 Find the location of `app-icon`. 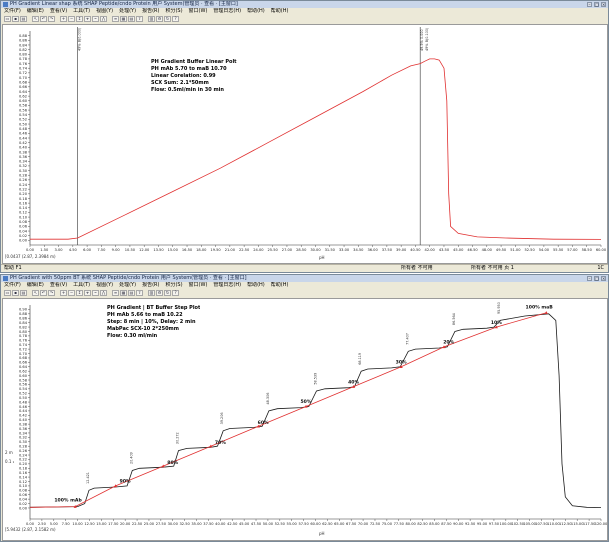

app-icon is located at coordinates (5, 278).